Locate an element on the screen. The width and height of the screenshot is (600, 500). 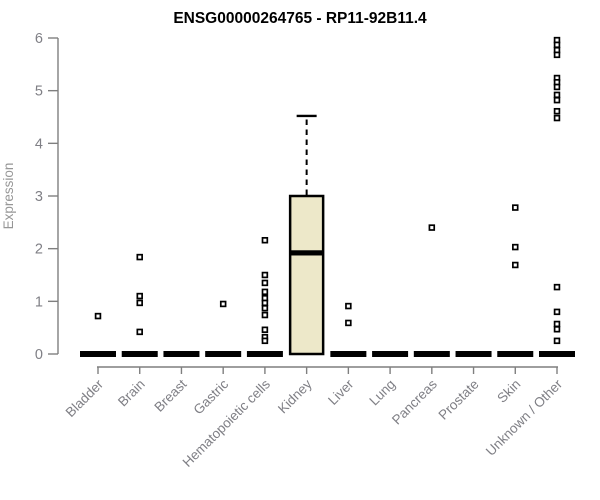
y-tick-label: 5 is located at coordinates (39, 92).